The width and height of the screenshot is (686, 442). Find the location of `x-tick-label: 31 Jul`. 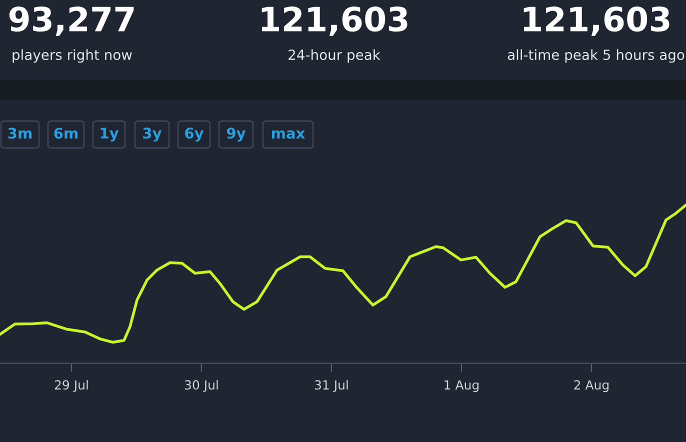

x-tick-label: 31 Jul is located at coordinates (331, 386).